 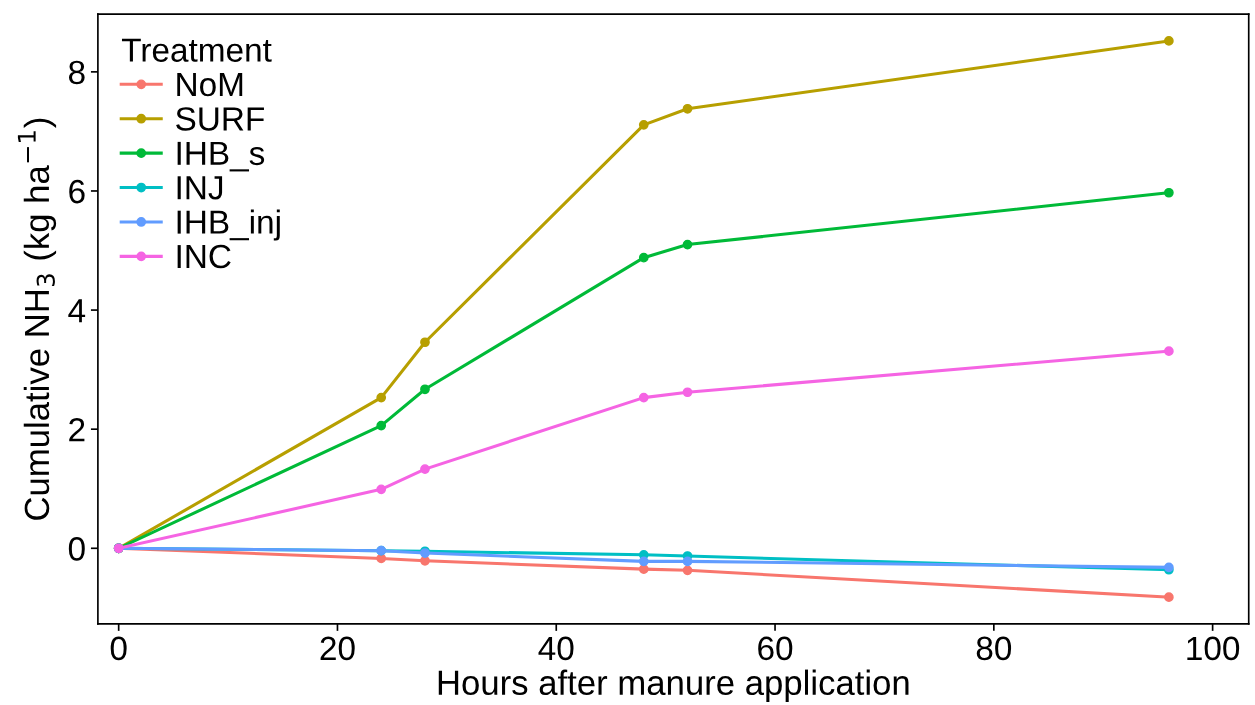 What do you see at coordinates (77, 311) in the screenshot?
I see `y-tick-label: 4` at bounding box center [77, 311].